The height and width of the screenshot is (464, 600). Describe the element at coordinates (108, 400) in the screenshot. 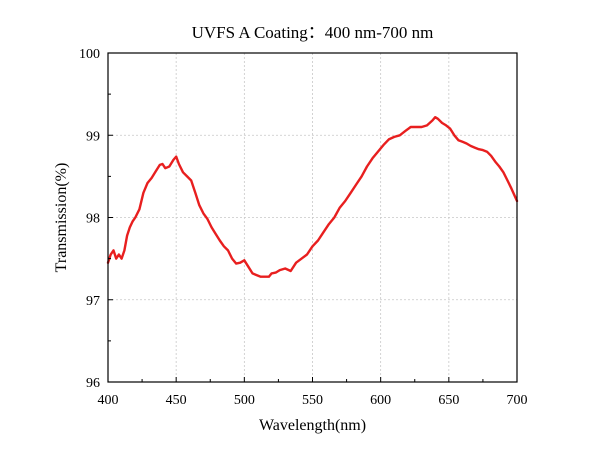

I see `x-tick-label: 400` at that location.